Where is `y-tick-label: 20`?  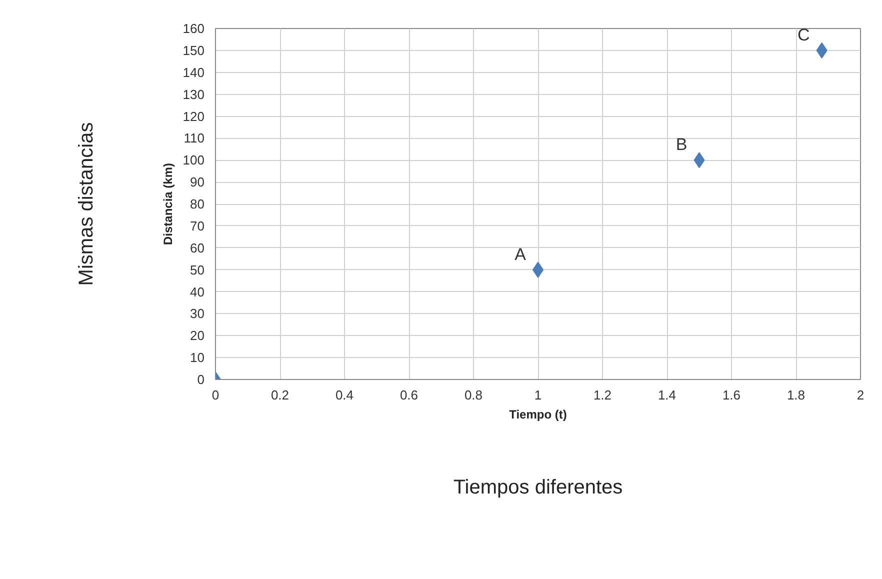
y-tick-label: 20 is located at coordinates (197, 336).